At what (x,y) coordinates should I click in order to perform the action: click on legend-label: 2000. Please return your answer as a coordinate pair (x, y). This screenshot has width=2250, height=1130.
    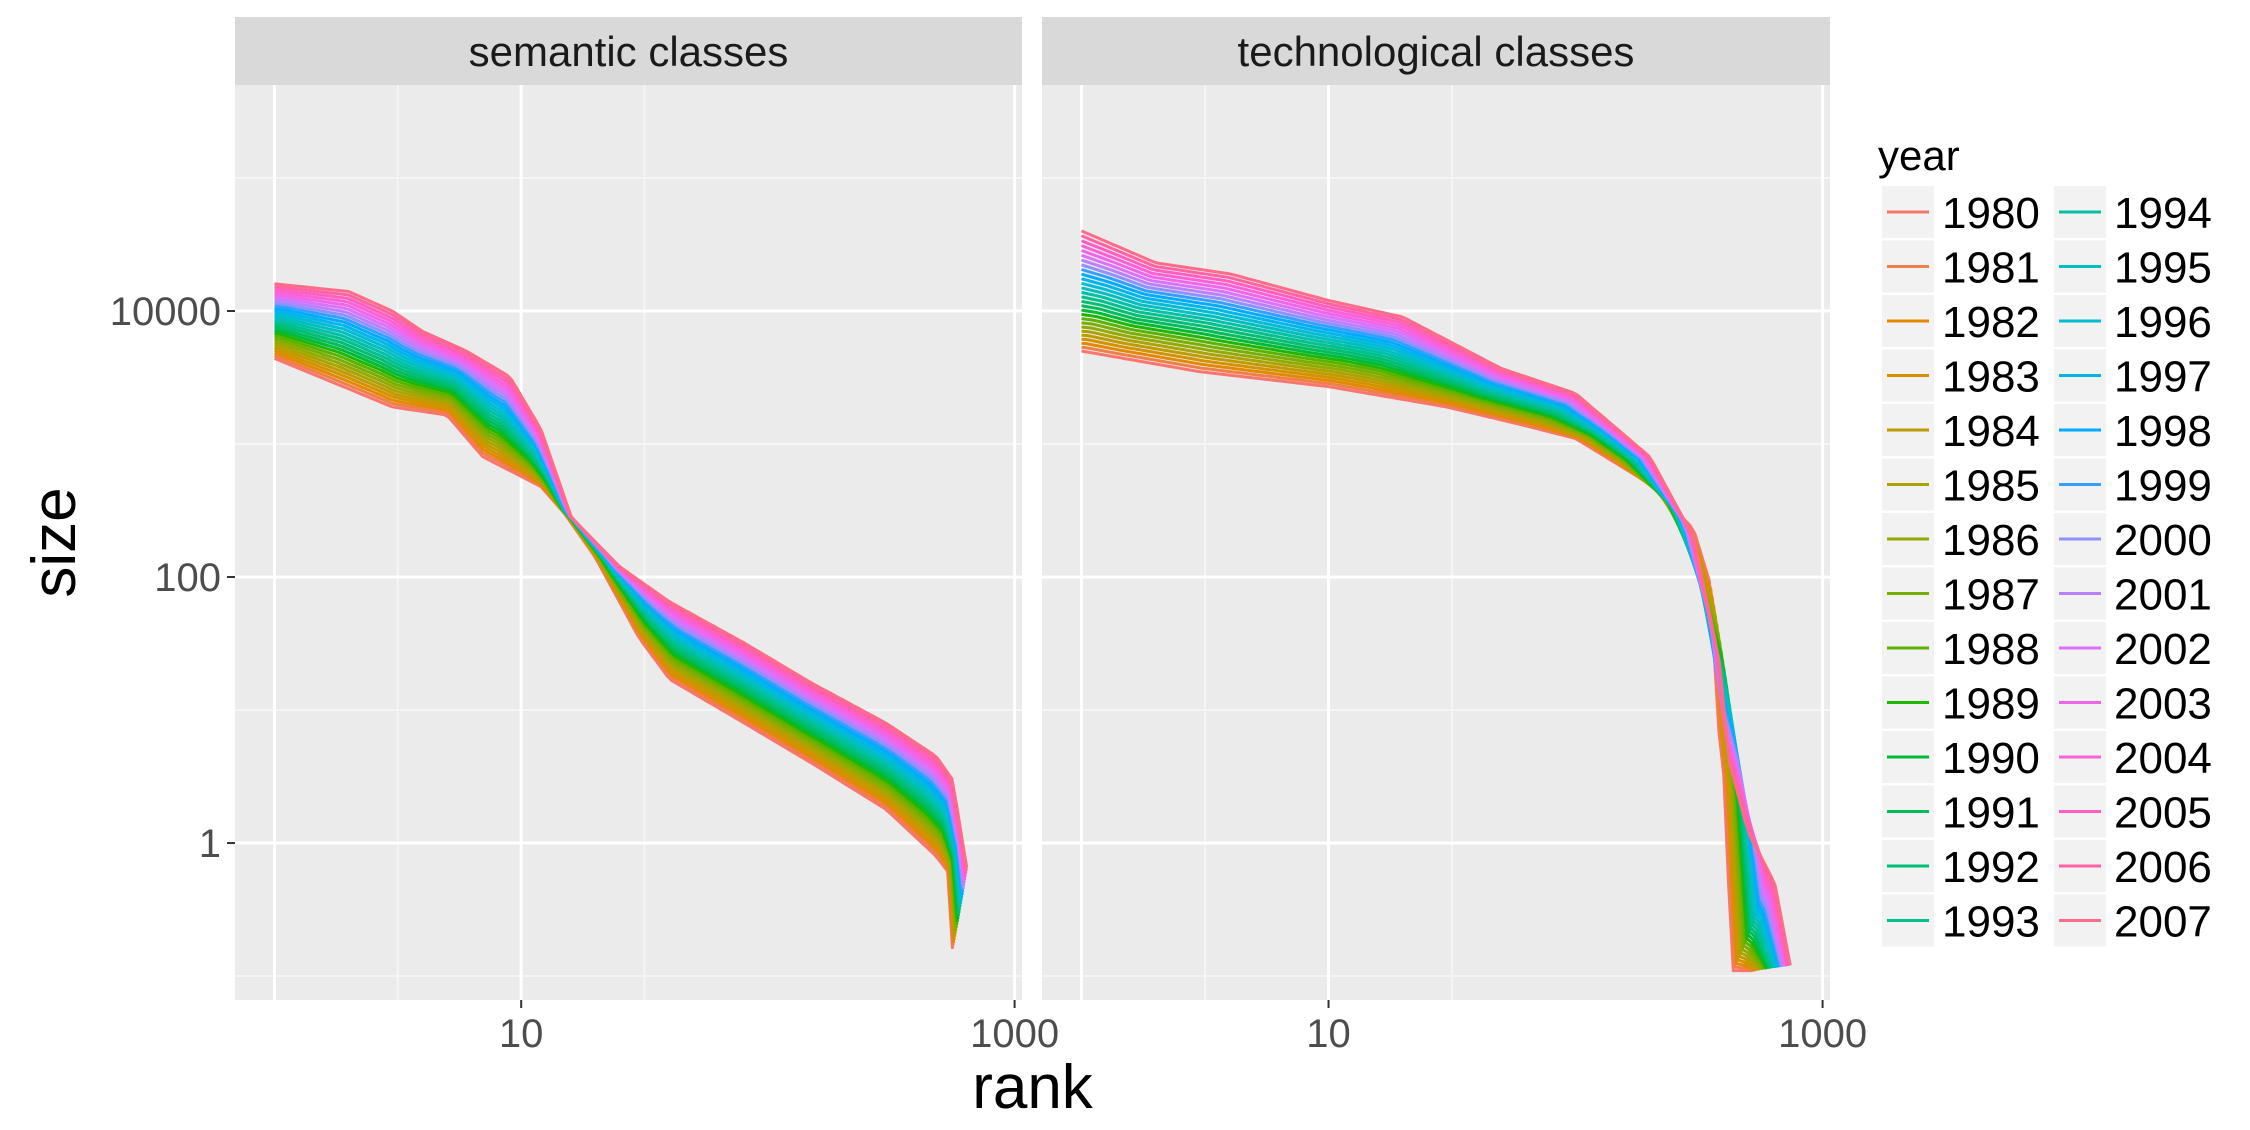
    Looking at the image, I should click on (2163, 540).